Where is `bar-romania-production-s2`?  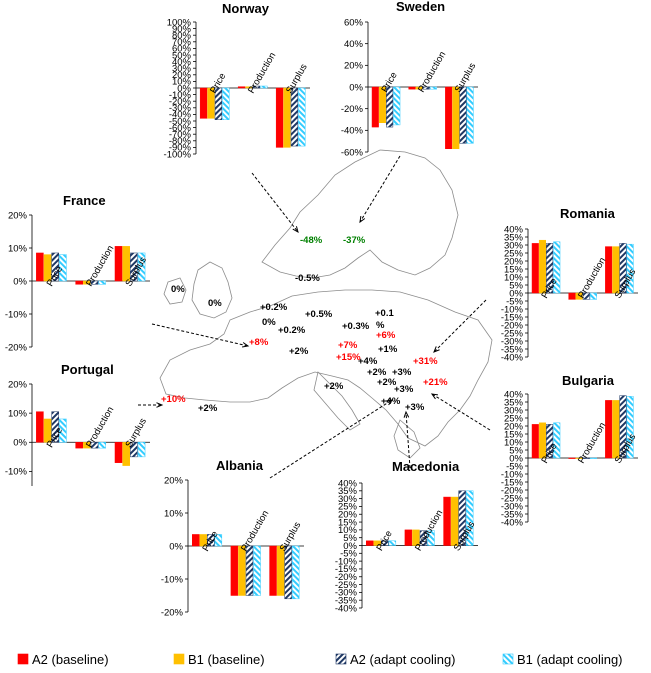 bar-romania-production-s2 is located at coordinates (586, 296).